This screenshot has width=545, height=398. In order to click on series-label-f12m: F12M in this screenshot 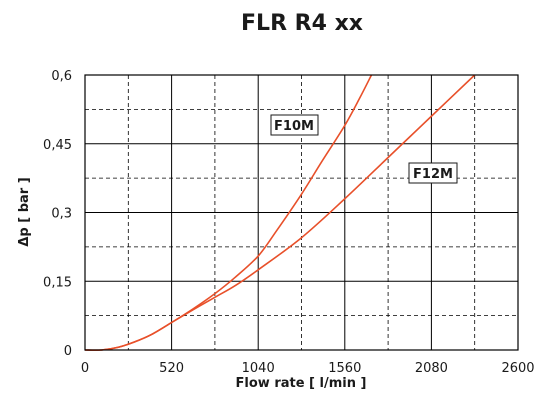, I will do `click(433, 173)`.